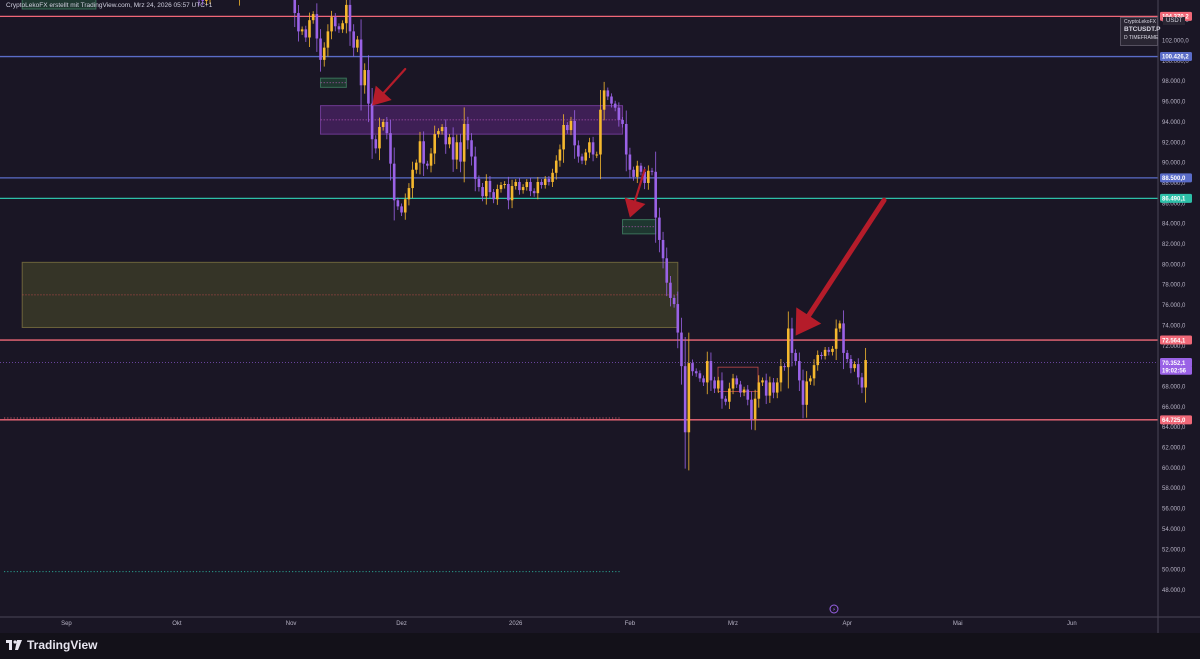 Image resolution: width=1200 pixels, height=659 pixels. I want to click on price-tag: 64.725,0, so click(1176, 420).